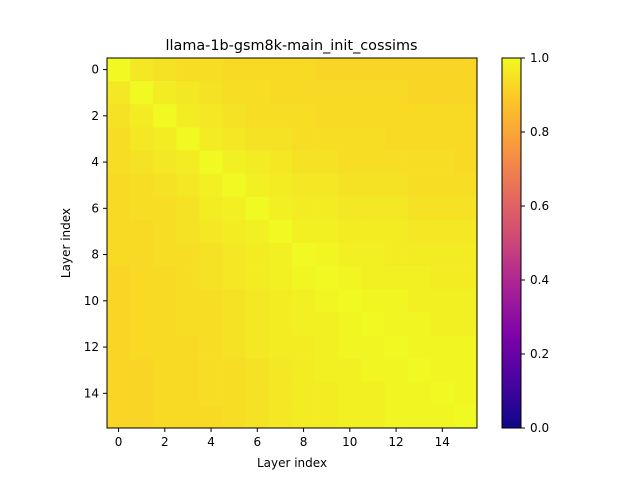 This screenshot has width=640, height=480. I want to click on y-axis-label: Layer index, so click(66, 243).